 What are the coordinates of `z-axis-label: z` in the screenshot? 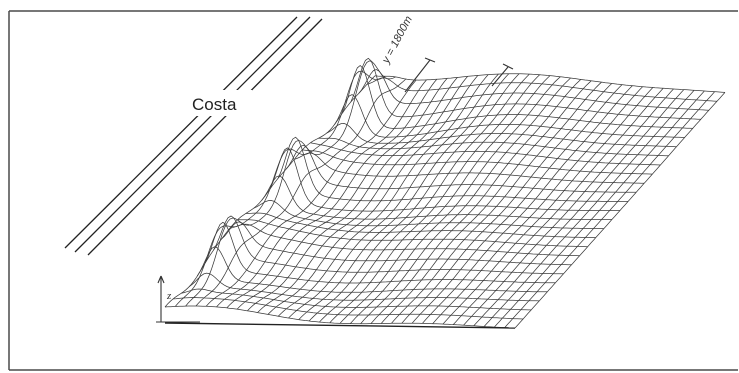 It's located at (169, 296).